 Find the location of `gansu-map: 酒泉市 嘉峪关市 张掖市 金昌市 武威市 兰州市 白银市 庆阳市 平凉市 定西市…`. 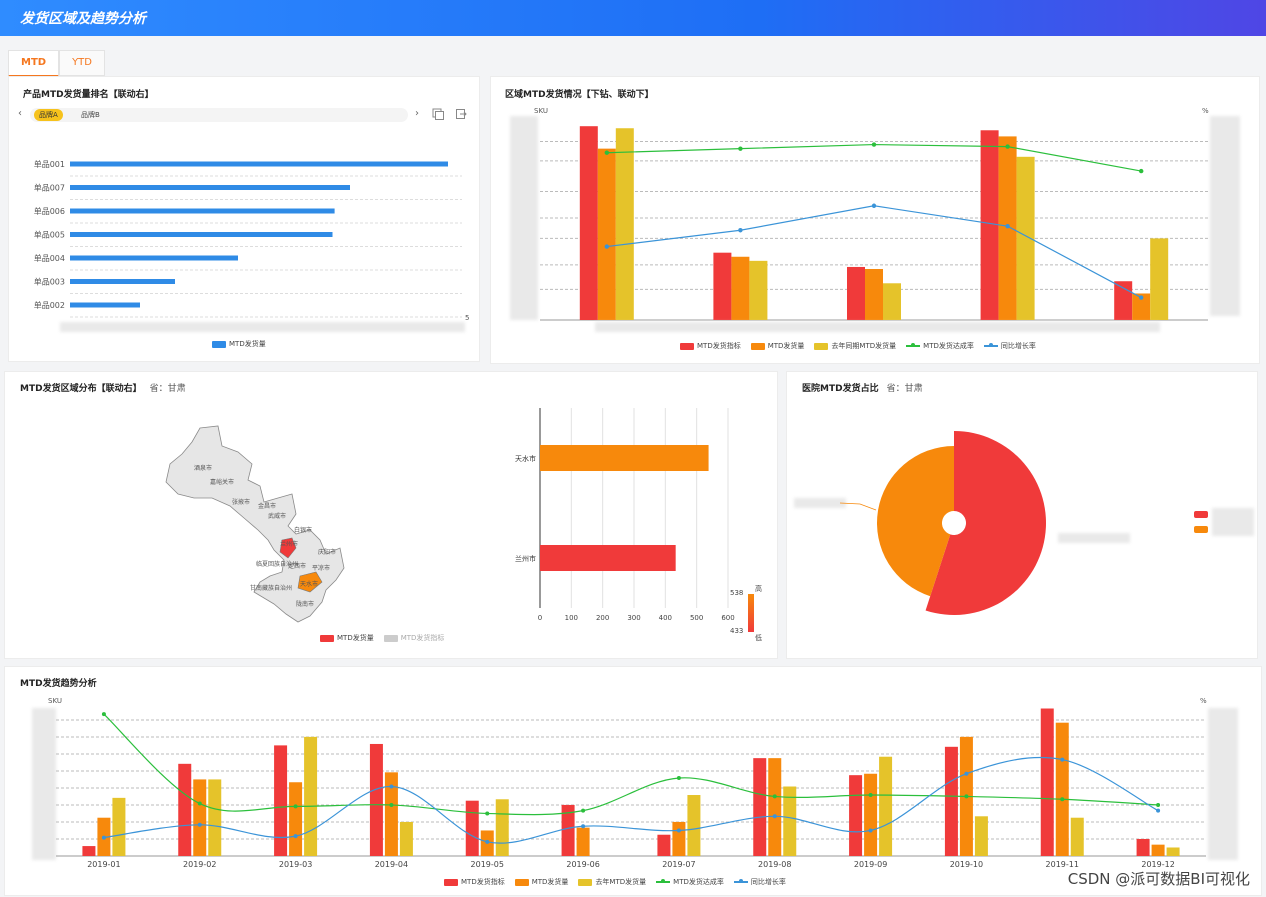

gansu-map: 酒泉市 嘉峪关市 张掖市 金昌市 武威市 兰州市 白银市 庆阳市 平凉市 定西市… is located at coordinates (255, 524).